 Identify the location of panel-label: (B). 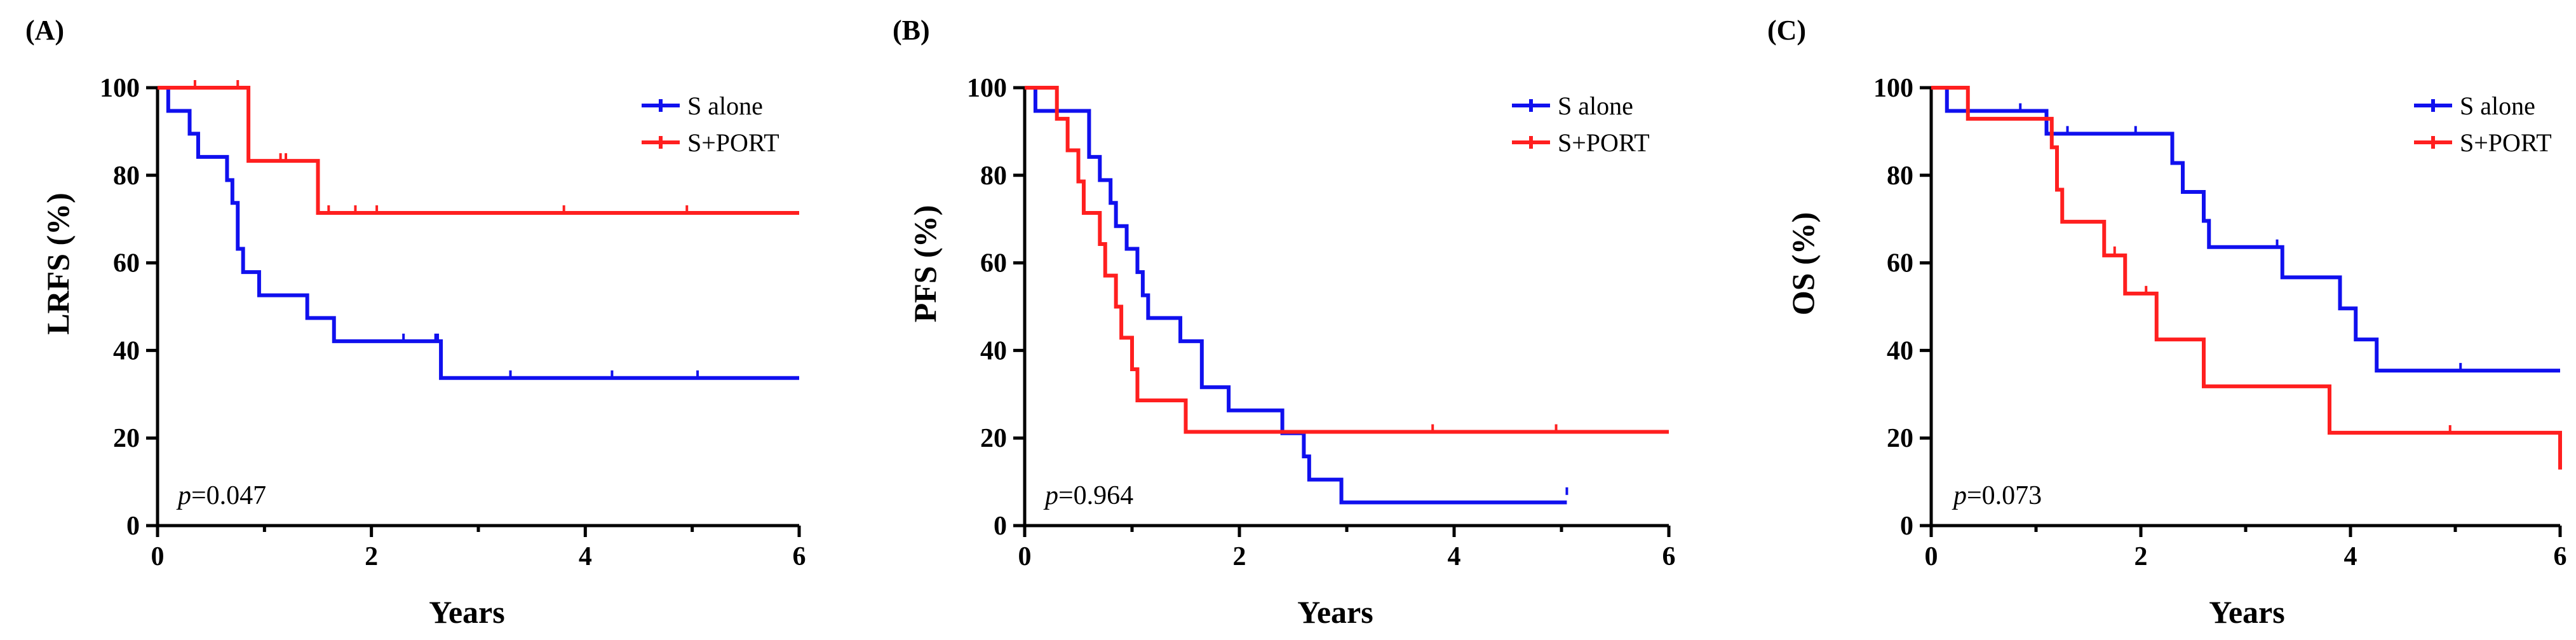
(911, 30).